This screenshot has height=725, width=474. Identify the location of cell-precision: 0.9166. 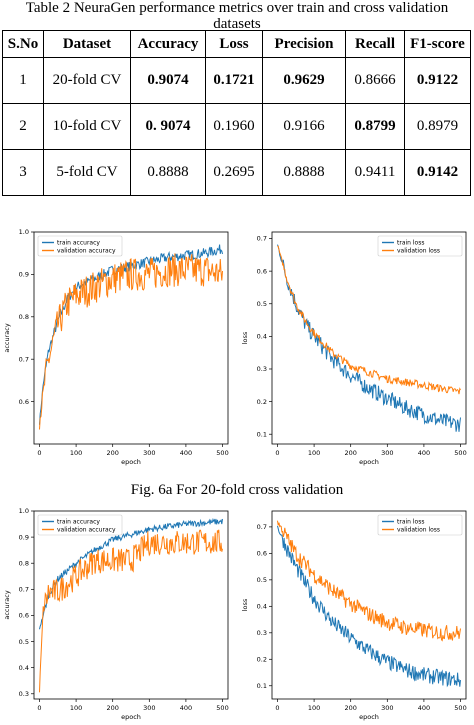
(304, 126).